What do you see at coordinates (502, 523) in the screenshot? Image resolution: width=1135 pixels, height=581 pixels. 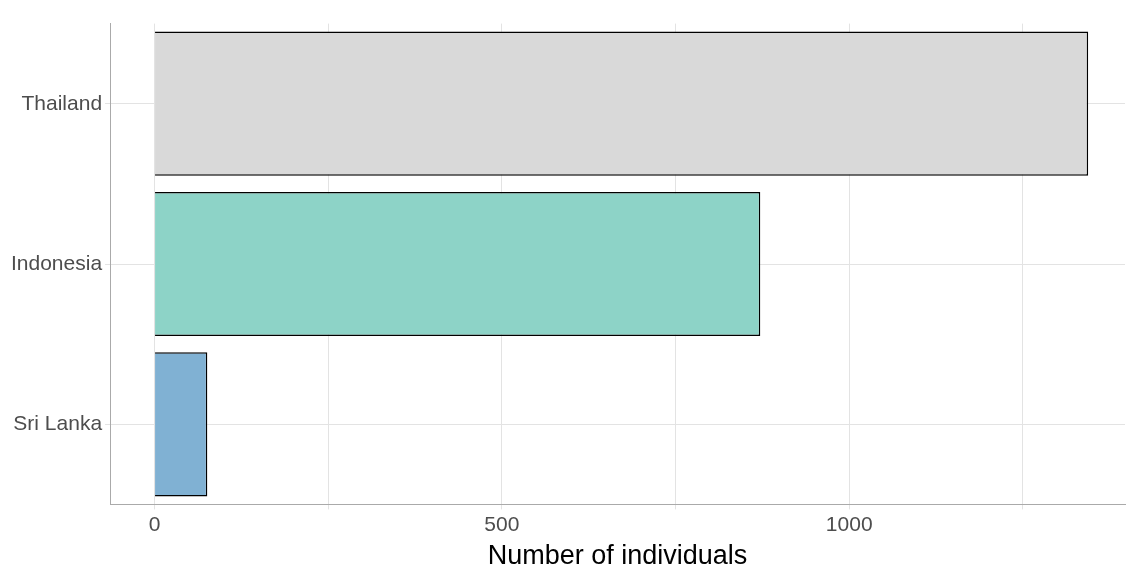 I see `x-tick-label: 500` at bounding box center [502, 523].